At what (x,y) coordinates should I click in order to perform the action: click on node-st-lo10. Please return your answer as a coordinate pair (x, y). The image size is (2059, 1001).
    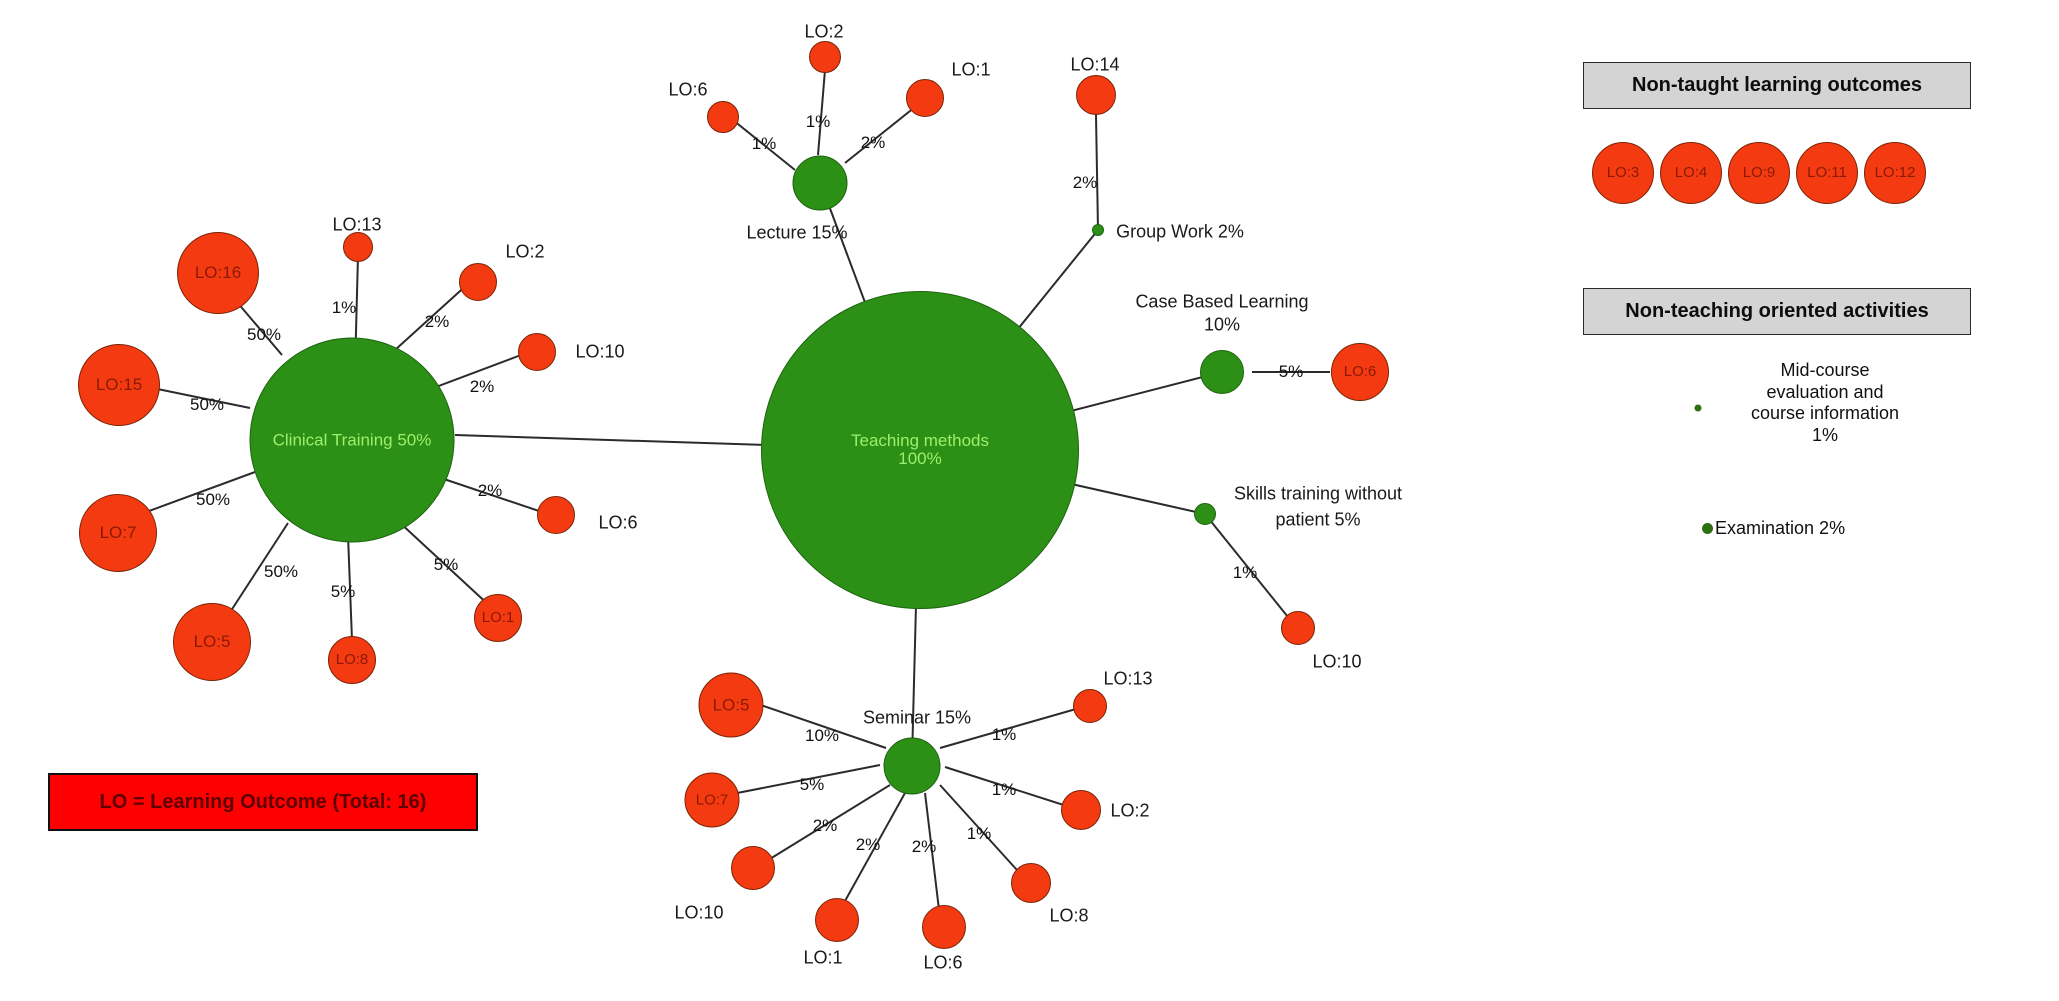
    Looking at the image, I should click on (1298, 628).